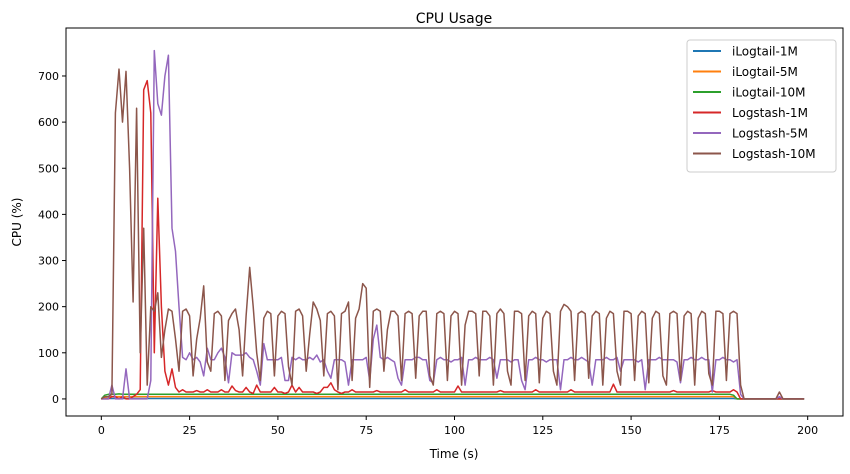 The width and height of the screenshot is (850, 474). Describe the element at coordinates (48, 168) in the screenshot. I see `y-tick-label: 500` at that location.